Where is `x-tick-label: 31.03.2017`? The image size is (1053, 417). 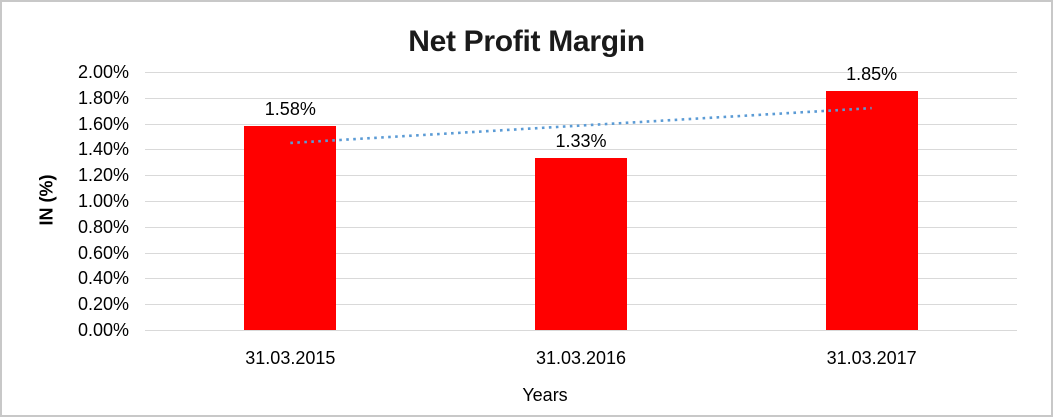
x-tick-label: 31.03.2017 is located at coordinates (871, 358).